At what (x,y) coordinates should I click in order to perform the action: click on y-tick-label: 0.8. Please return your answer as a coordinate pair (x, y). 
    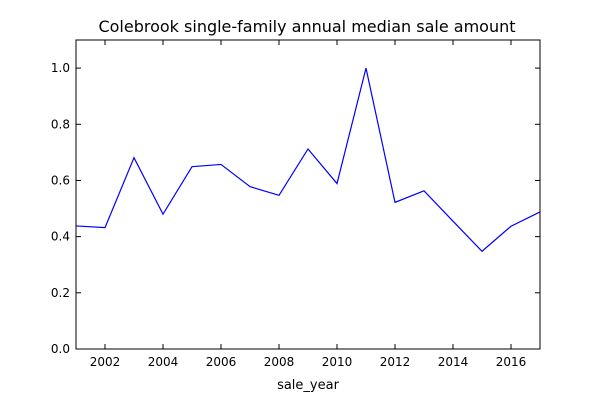
    Looking at the image, I should click on (60, 124).